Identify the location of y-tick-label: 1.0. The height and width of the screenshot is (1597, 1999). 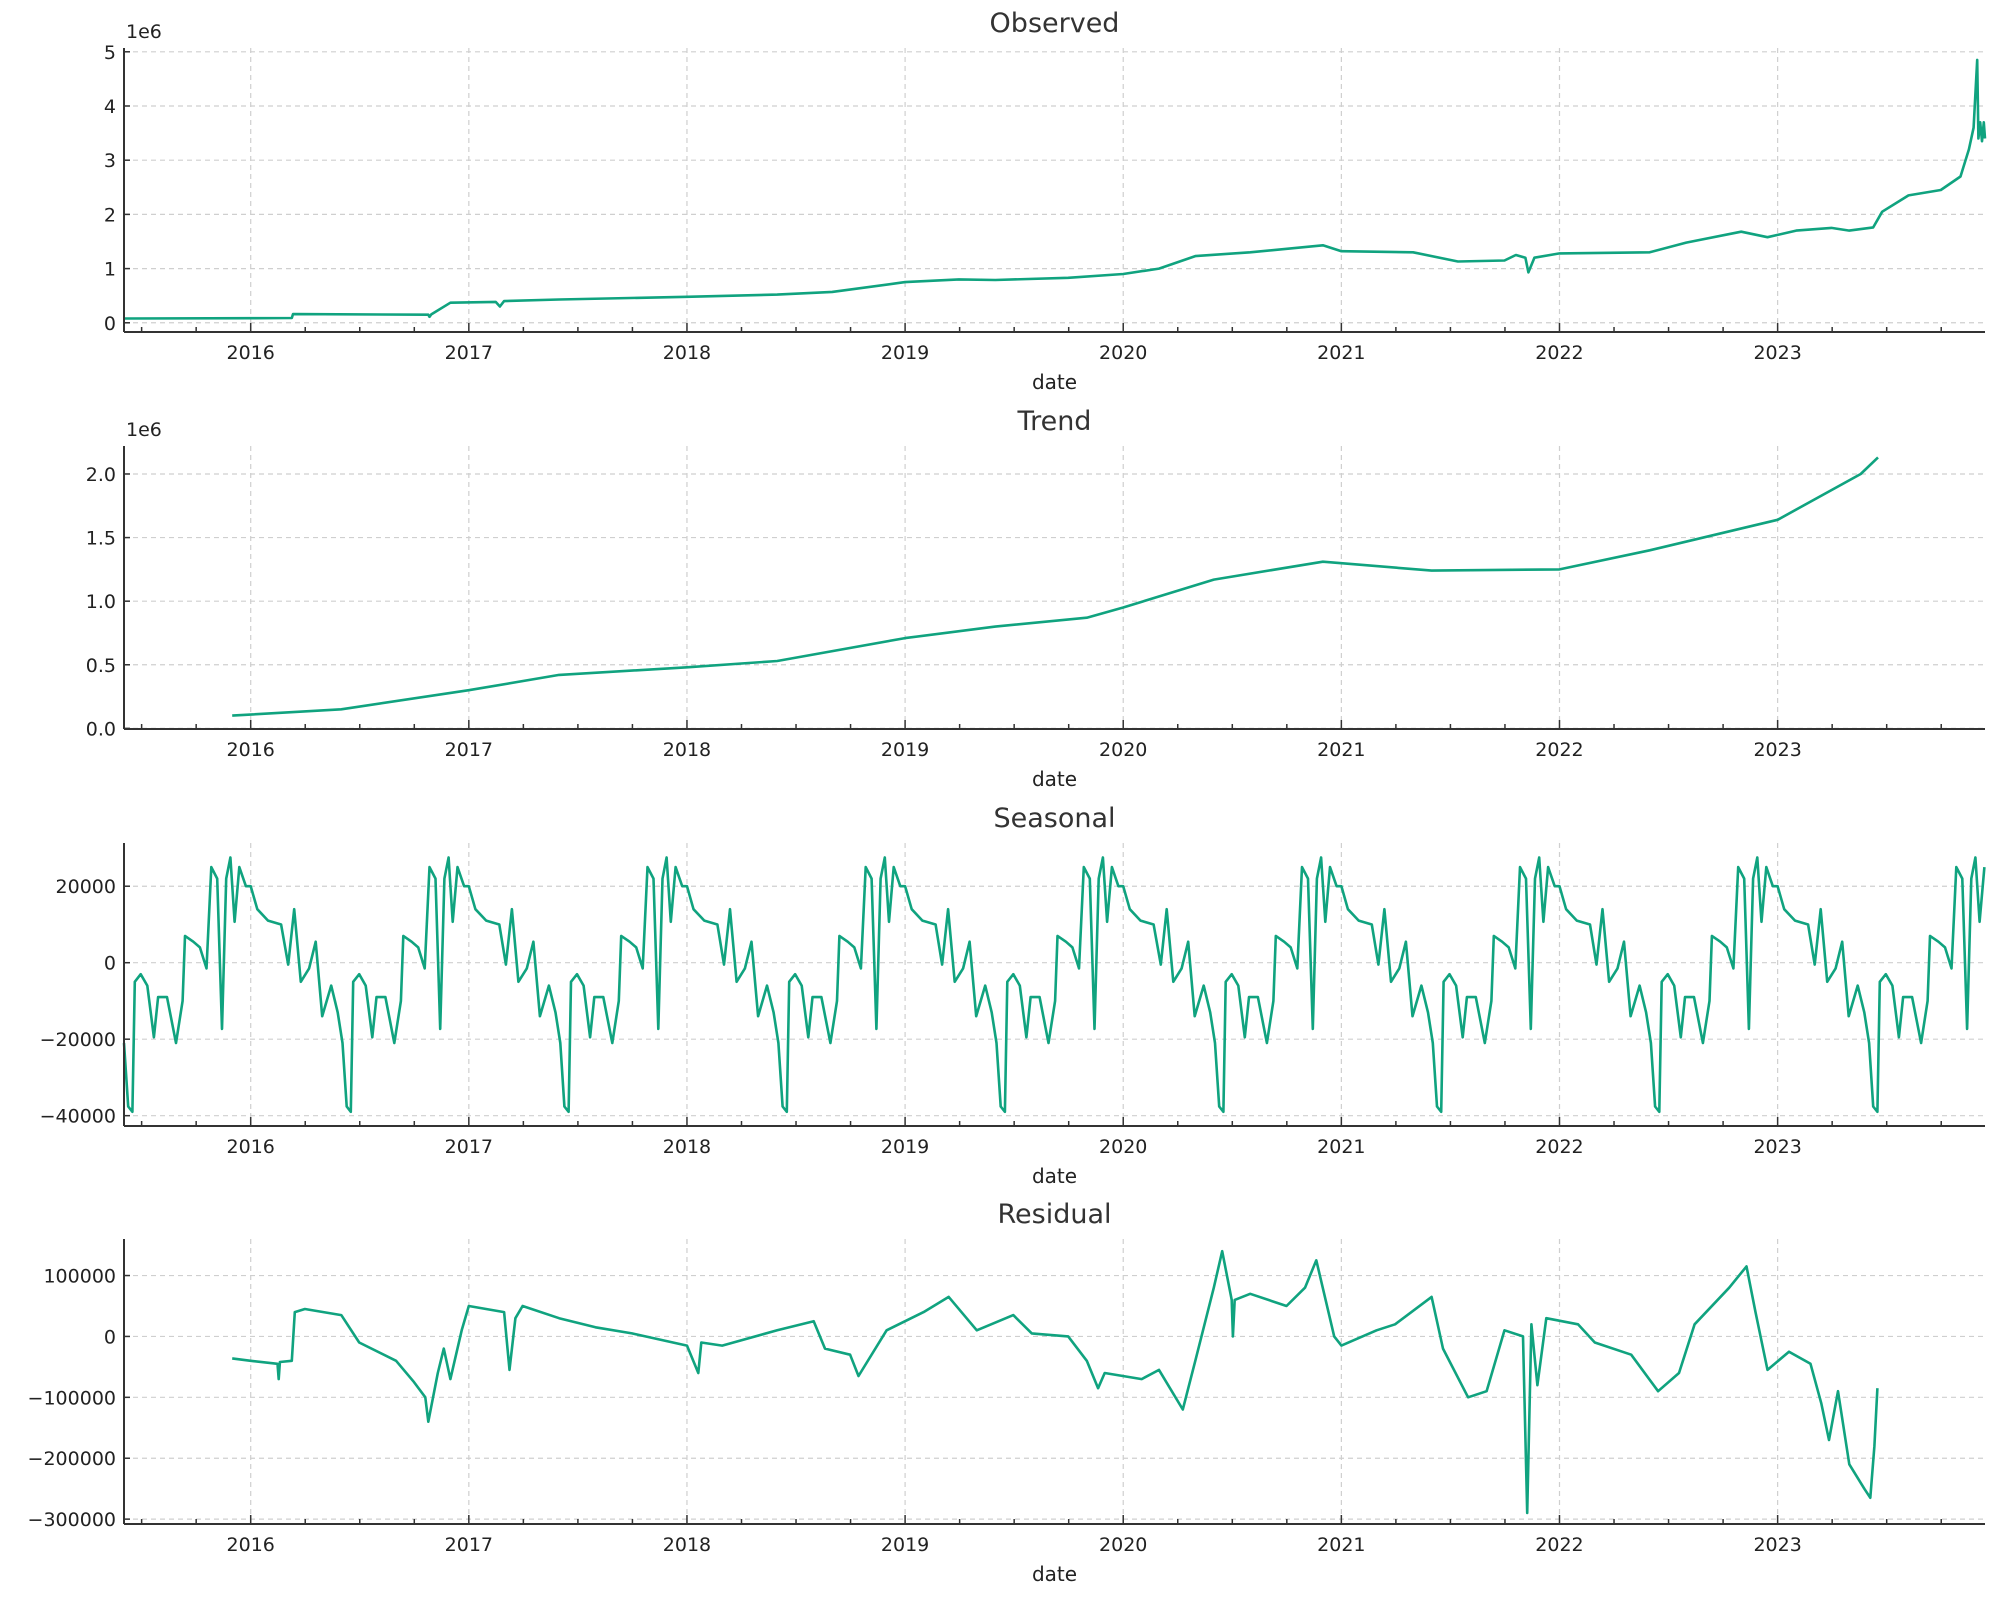
(101, 602).